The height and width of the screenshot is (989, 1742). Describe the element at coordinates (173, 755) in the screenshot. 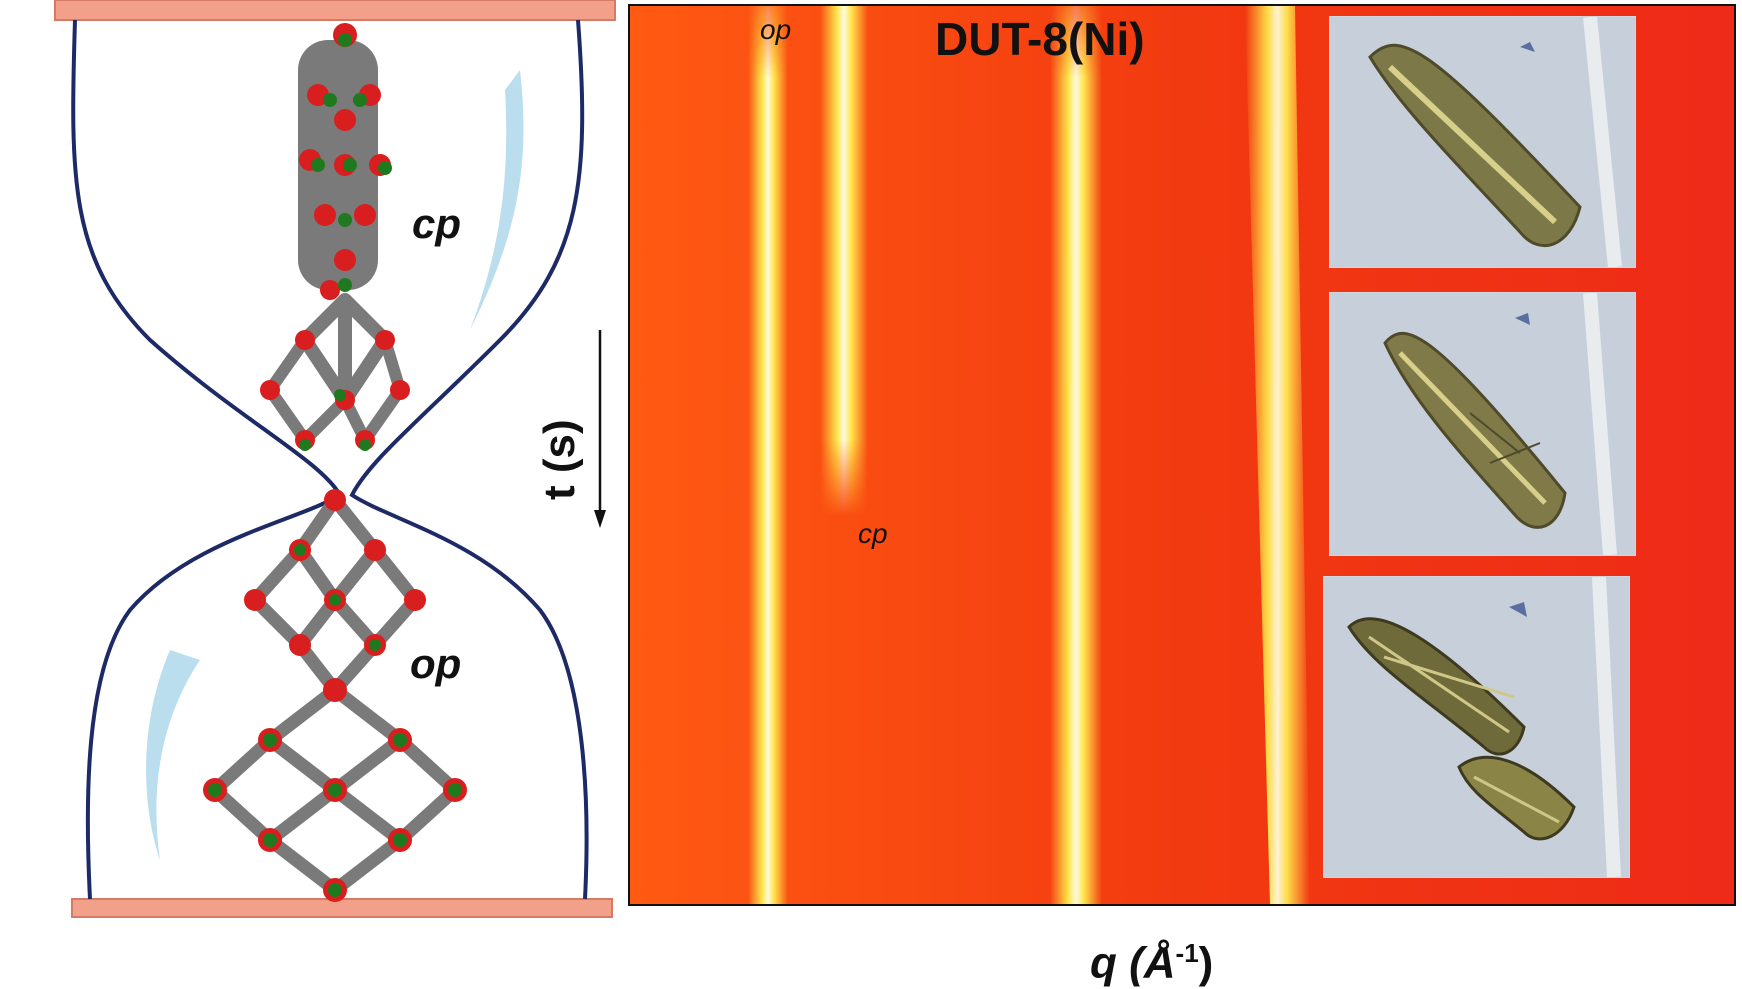

I see `glass-highlight-bottom` at that location.